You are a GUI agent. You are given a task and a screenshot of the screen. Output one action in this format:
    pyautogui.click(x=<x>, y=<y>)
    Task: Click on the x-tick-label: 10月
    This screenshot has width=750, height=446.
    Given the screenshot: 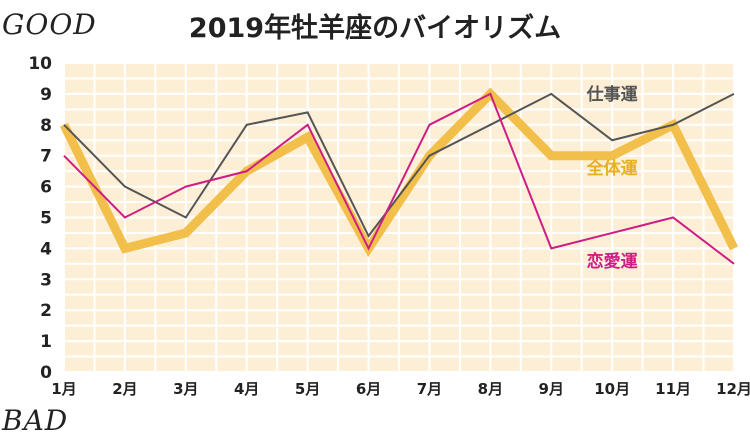 What is the action you would take?
    pyautogui.click(x=612, y=389)
    